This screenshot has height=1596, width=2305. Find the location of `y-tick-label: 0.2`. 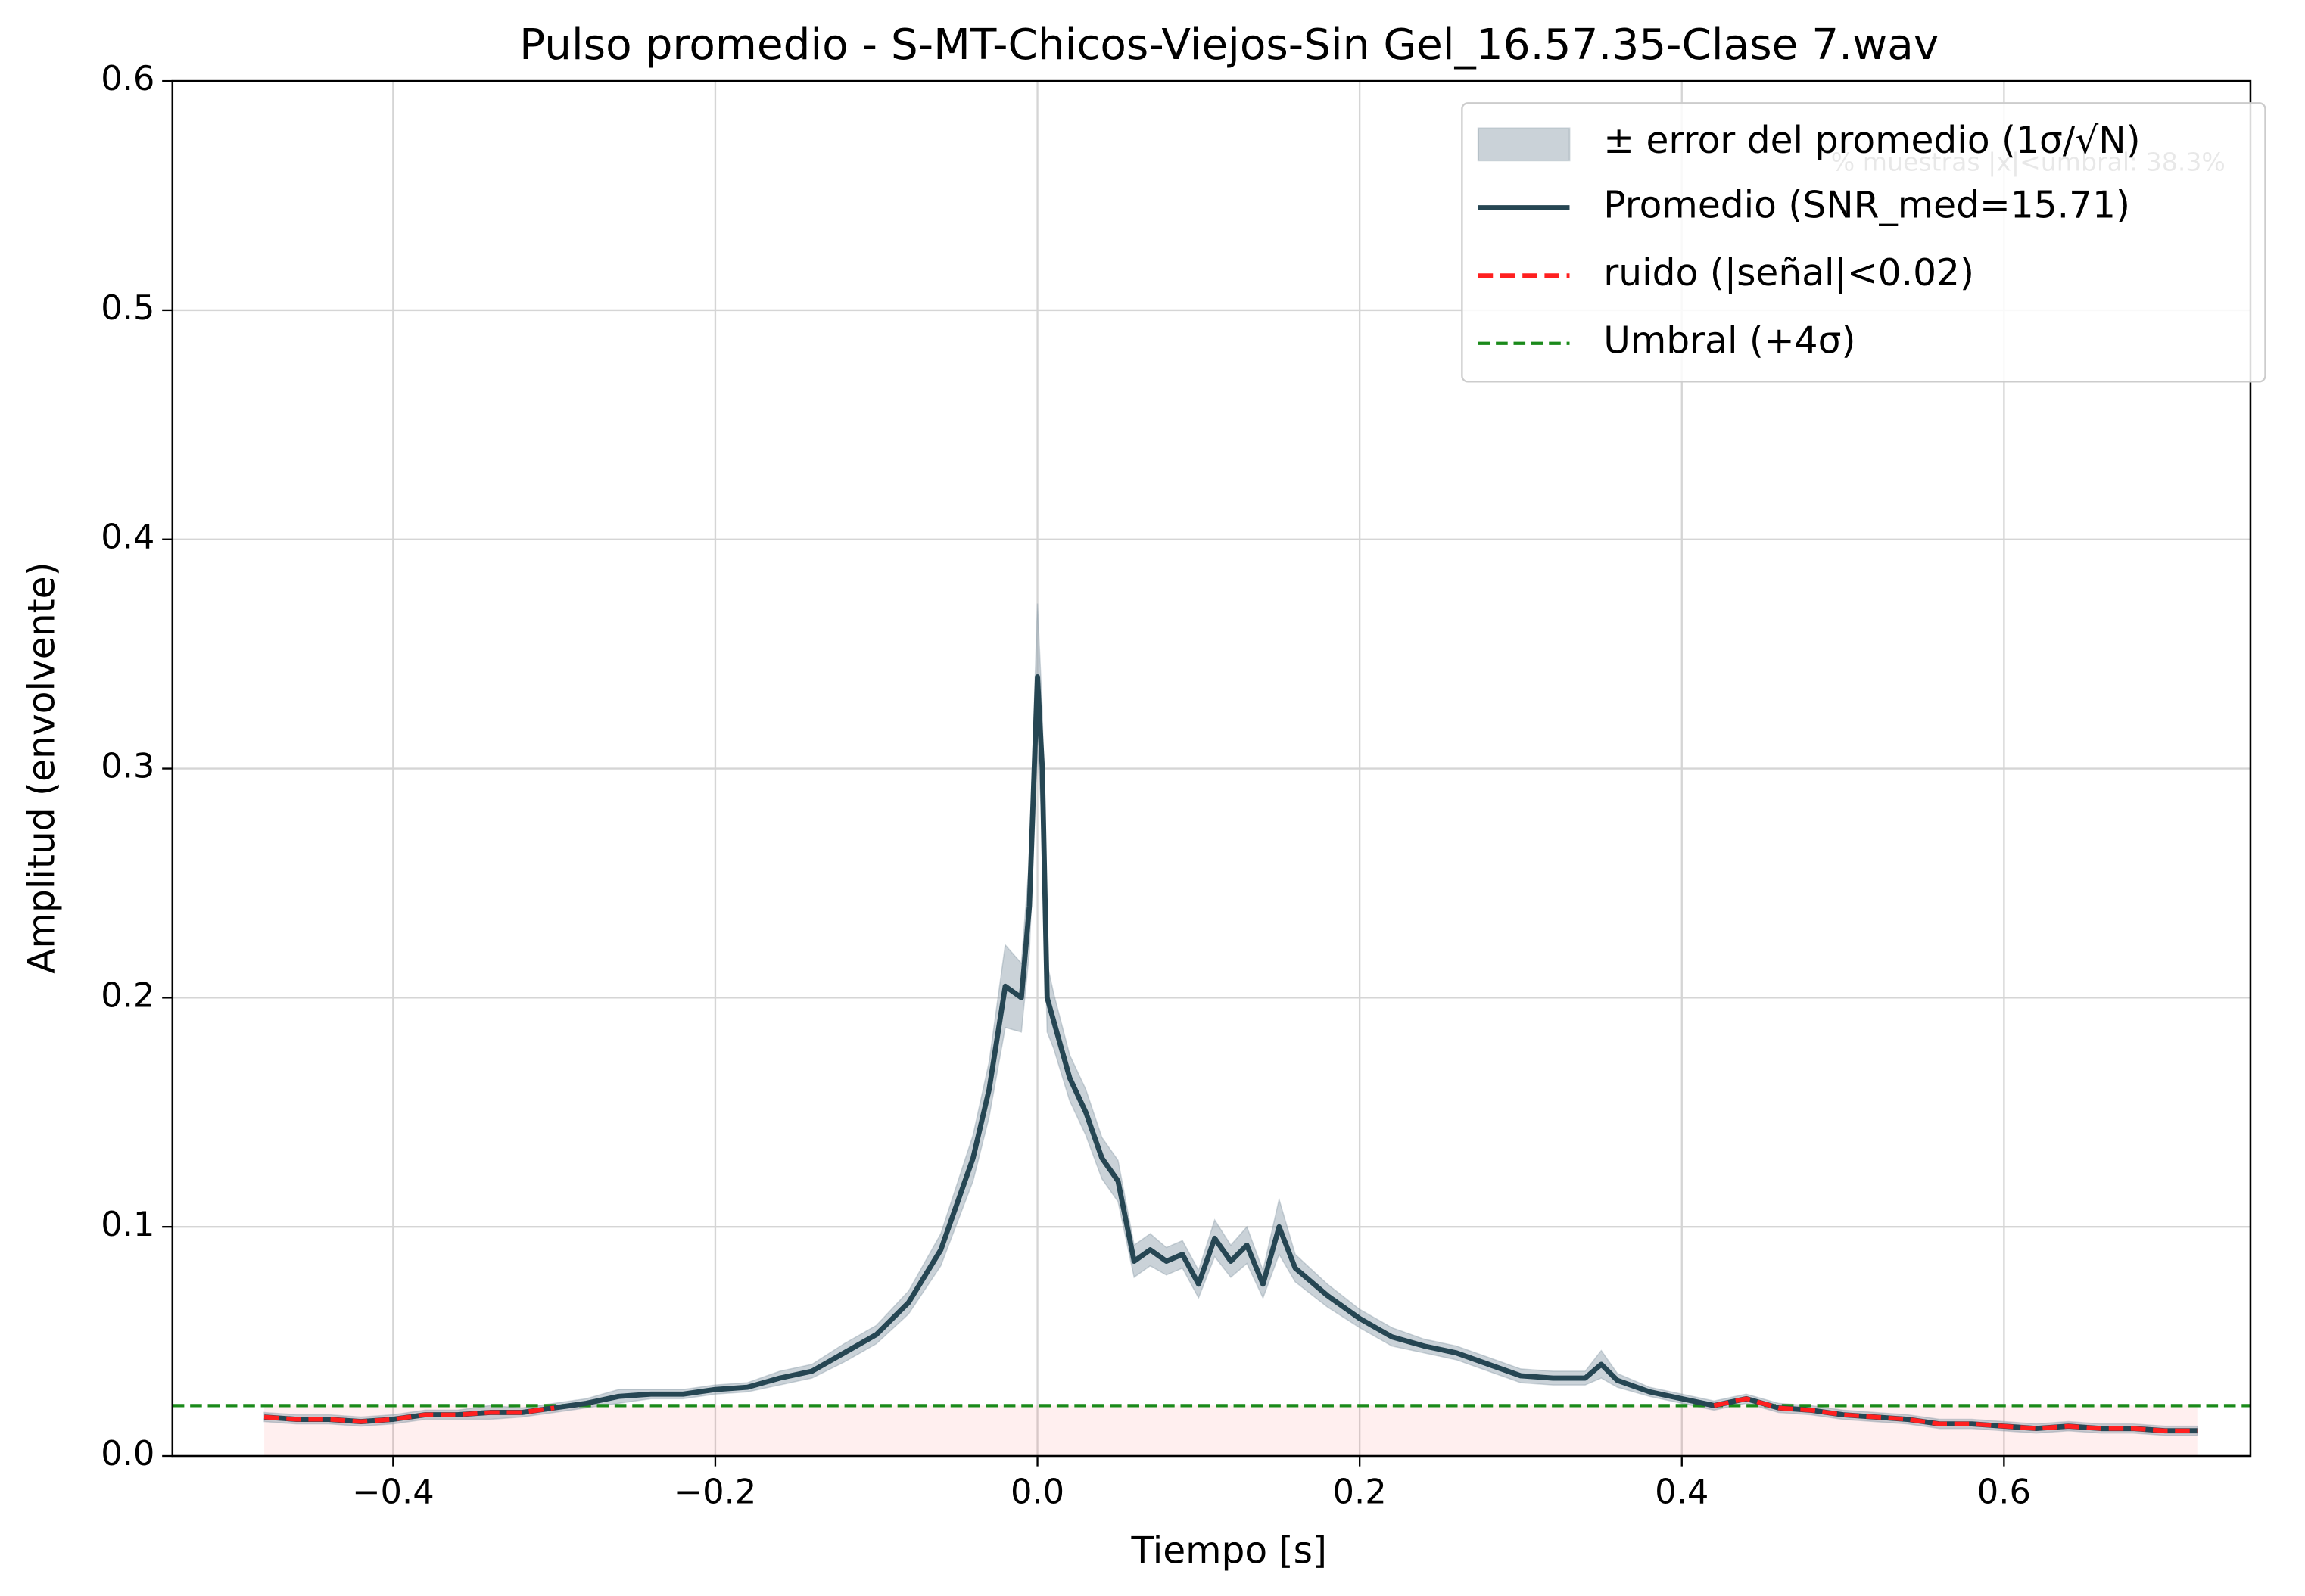

y-tick-label: 0.2 is located at coordinates (127, 995).